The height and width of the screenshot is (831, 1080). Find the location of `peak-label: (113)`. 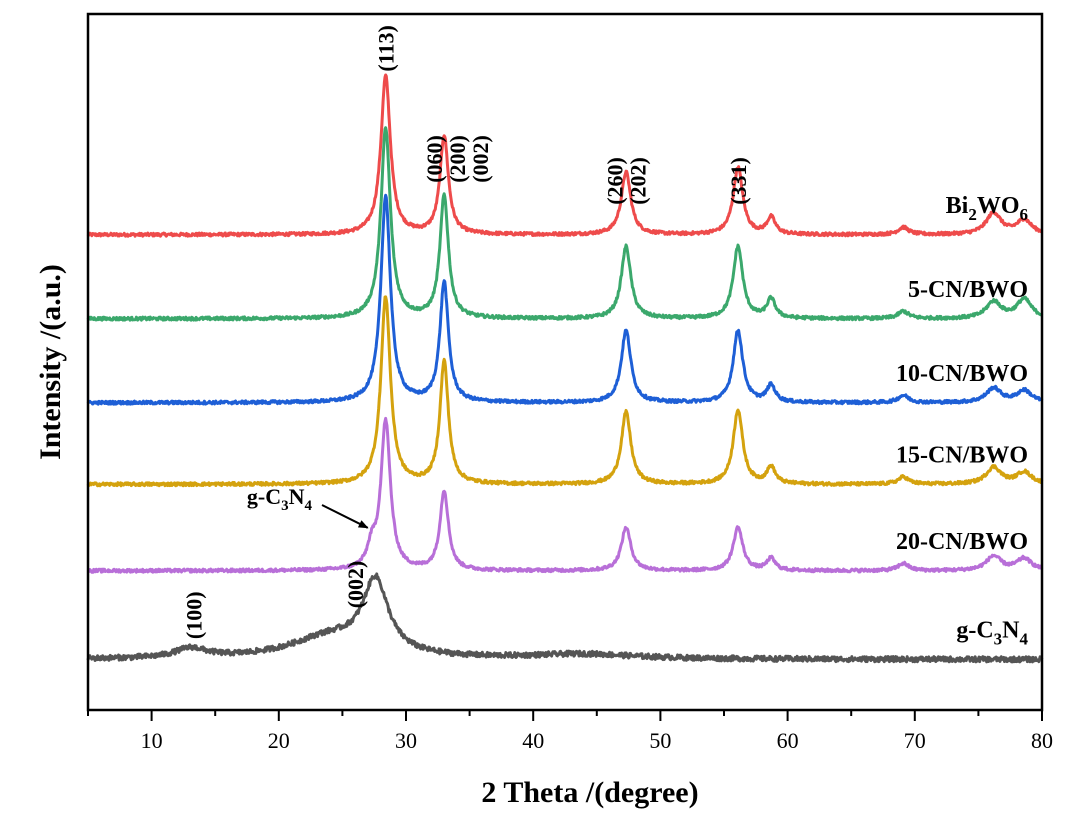

peak-label: (113) is located at coordinates (386, 48).